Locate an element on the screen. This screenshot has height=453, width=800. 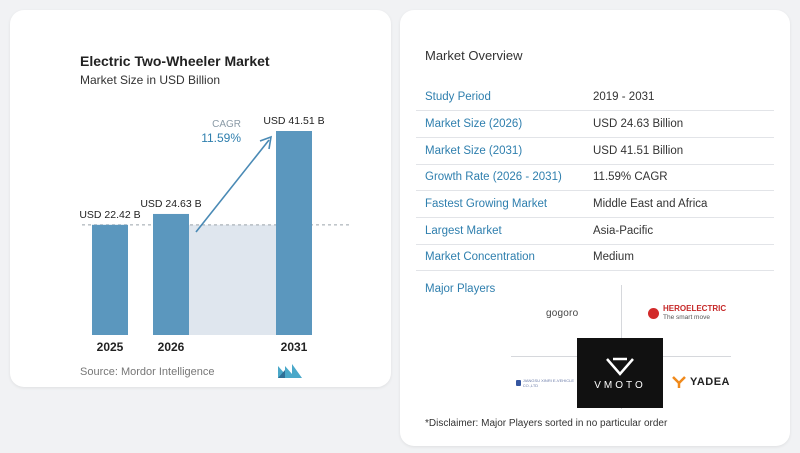
jiangsu-text: JIANGSU XINRI E-VEHICLE CO.,LTD is located at coordinates (548, 383).